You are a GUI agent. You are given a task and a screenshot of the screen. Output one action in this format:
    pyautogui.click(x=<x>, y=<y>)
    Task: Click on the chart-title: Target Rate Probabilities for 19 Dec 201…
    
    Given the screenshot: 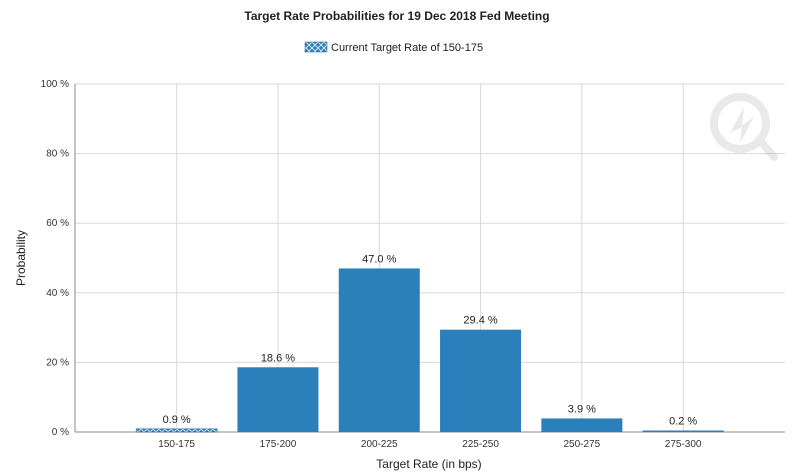 What is the action you would take?
    pyautogui.click(x=396, y=16)
    